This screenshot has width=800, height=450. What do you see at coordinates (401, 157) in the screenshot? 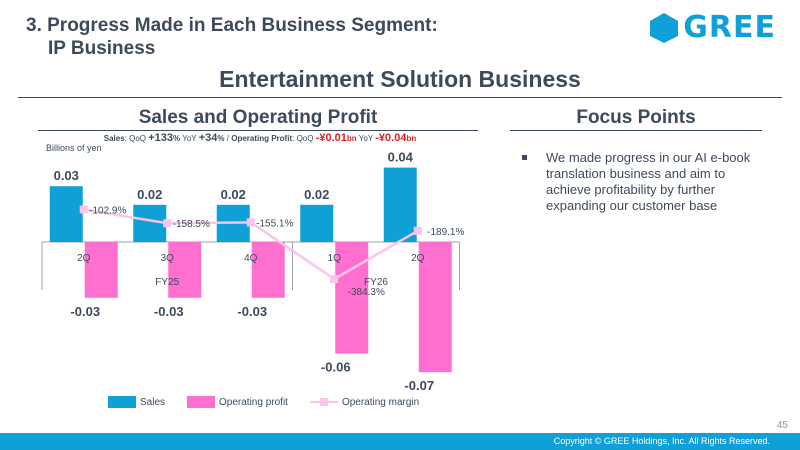
I see `sales-value-label: 0.04` at bounding box center [401, 157].